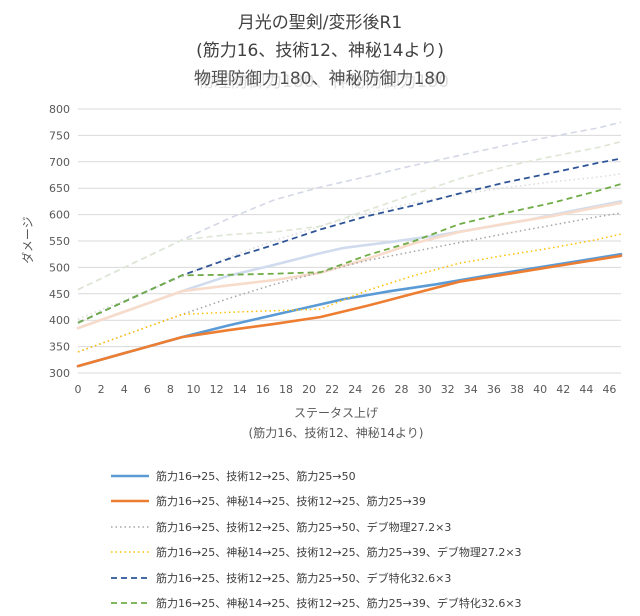  I want to click on y-tick-label: 600, so click(59, 215).